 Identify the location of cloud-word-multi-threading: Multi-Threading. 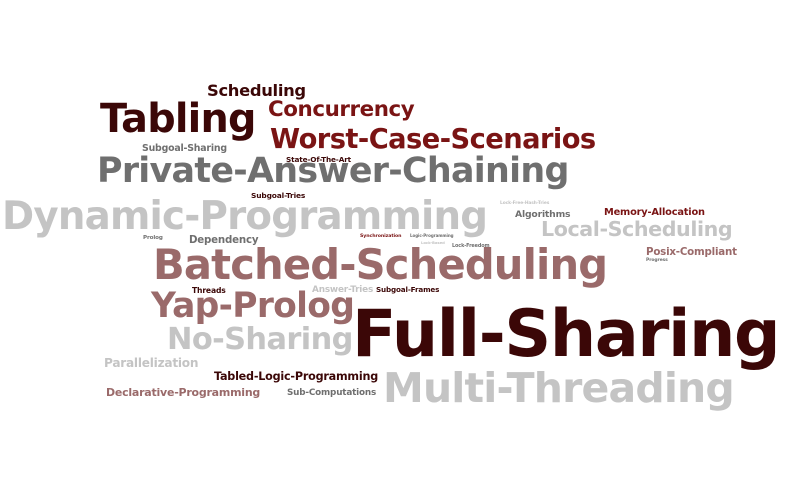
(559, 387).